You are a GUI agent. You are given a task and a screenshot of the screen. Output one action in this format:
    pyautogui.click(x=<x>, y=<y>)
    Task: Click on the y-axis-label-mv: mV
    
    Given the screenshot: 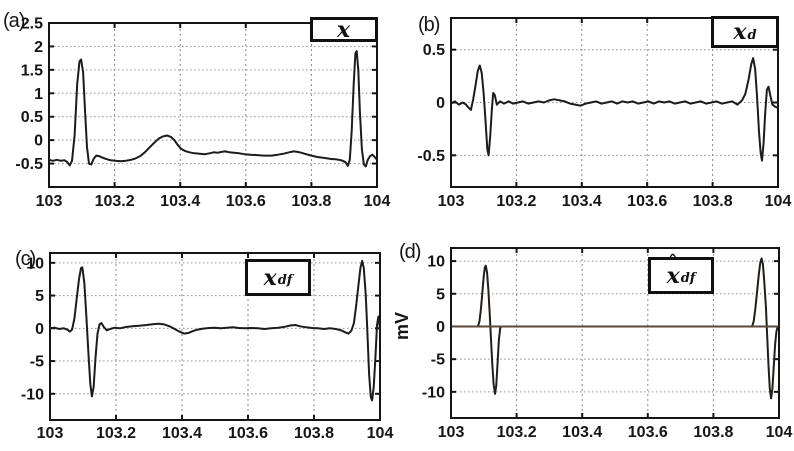 What is the action you would take?
    pyautogui.click(x=402, y=325)
    